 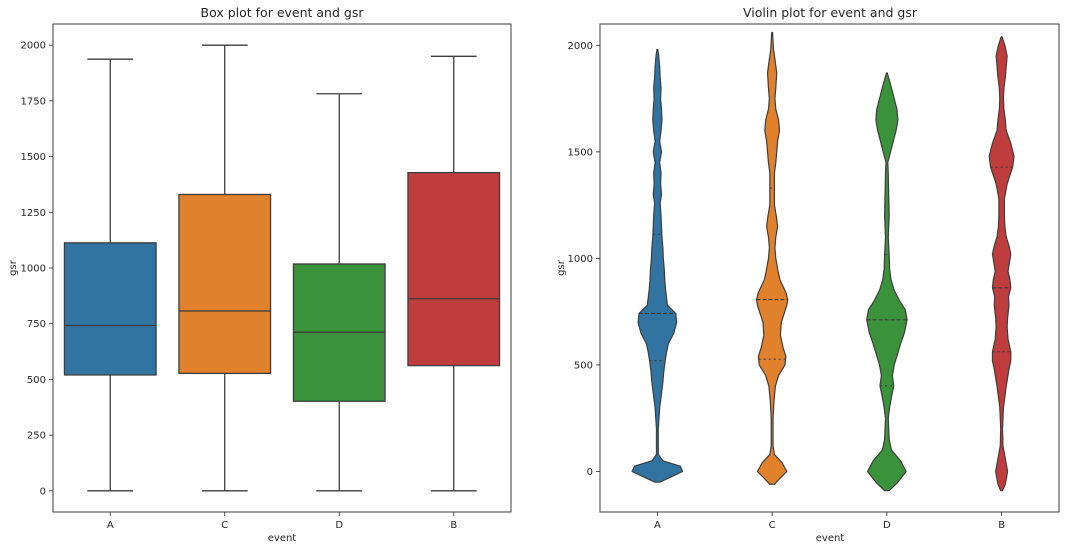 I want to click on box-plot-x-tick-label: C, so click(x=224, y=525).